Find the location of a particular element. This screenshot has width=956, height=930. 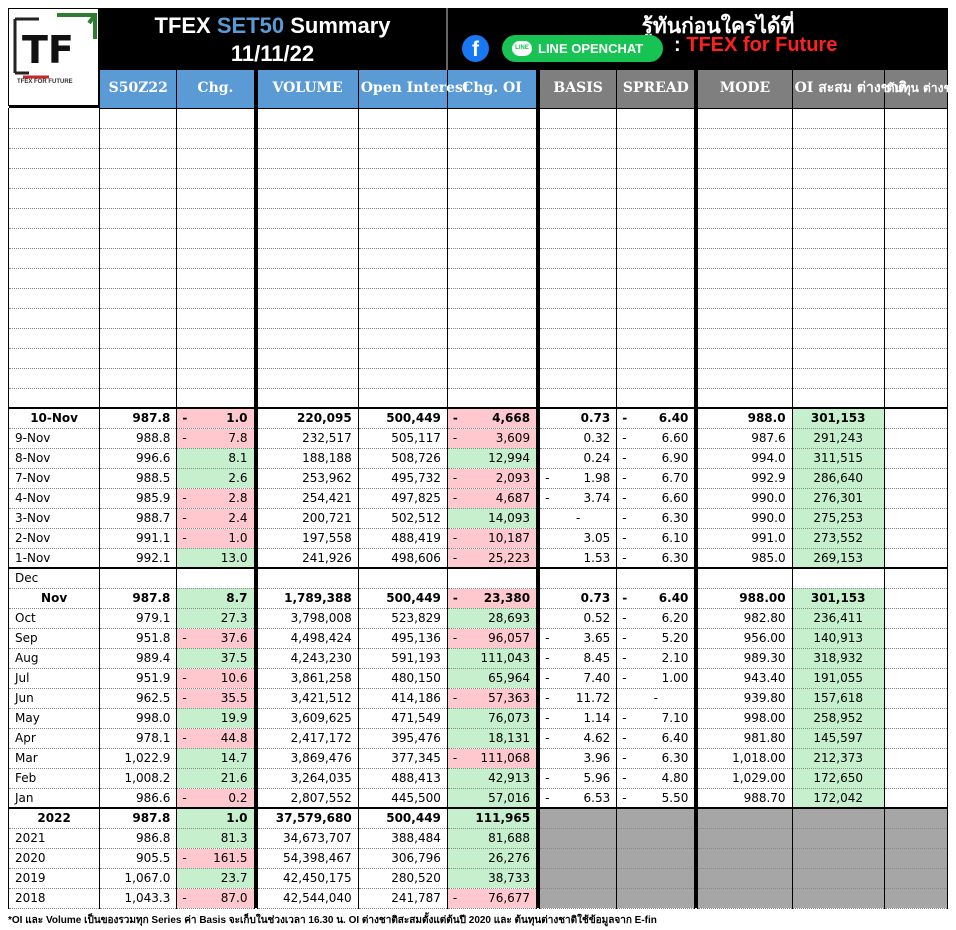

change-cell: 2.4 is located at coordinates (215, 518).